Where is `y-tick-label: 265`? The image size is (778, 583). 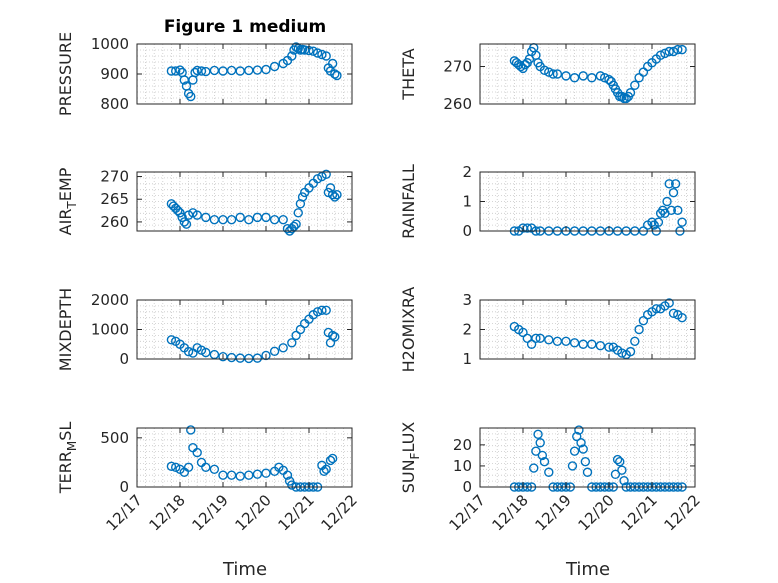 y-tick-label: 265 is located at coordinates (114, 199).